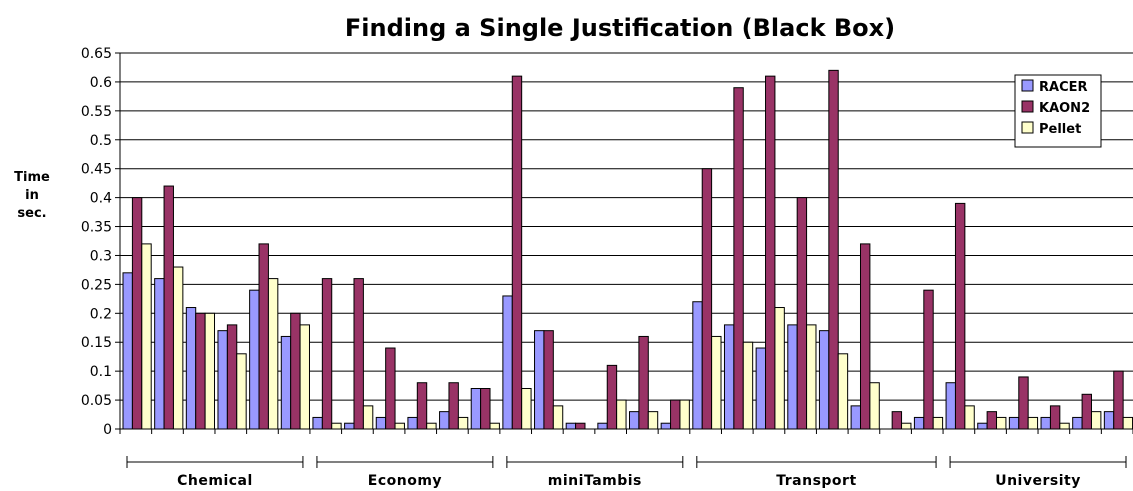  What do you see at coordinates (31, 213) in the screenshot?
I see `y-axis-label-line-3: sec.` at bounding box center [31, 213].